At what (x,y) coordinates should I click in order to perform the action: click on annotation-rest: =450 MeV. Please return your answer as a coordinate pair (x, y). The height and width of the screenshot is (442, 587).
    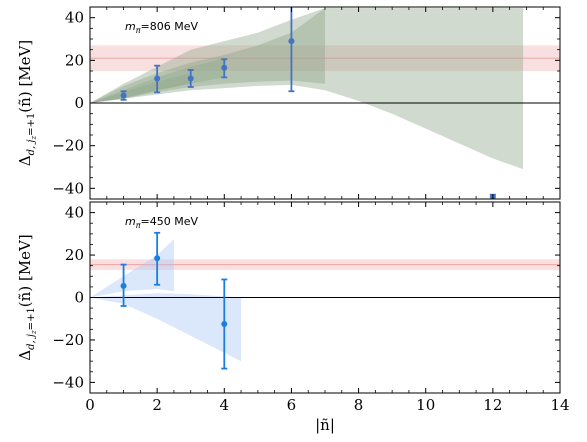
    Looking at the image, I should click on (170, 221).